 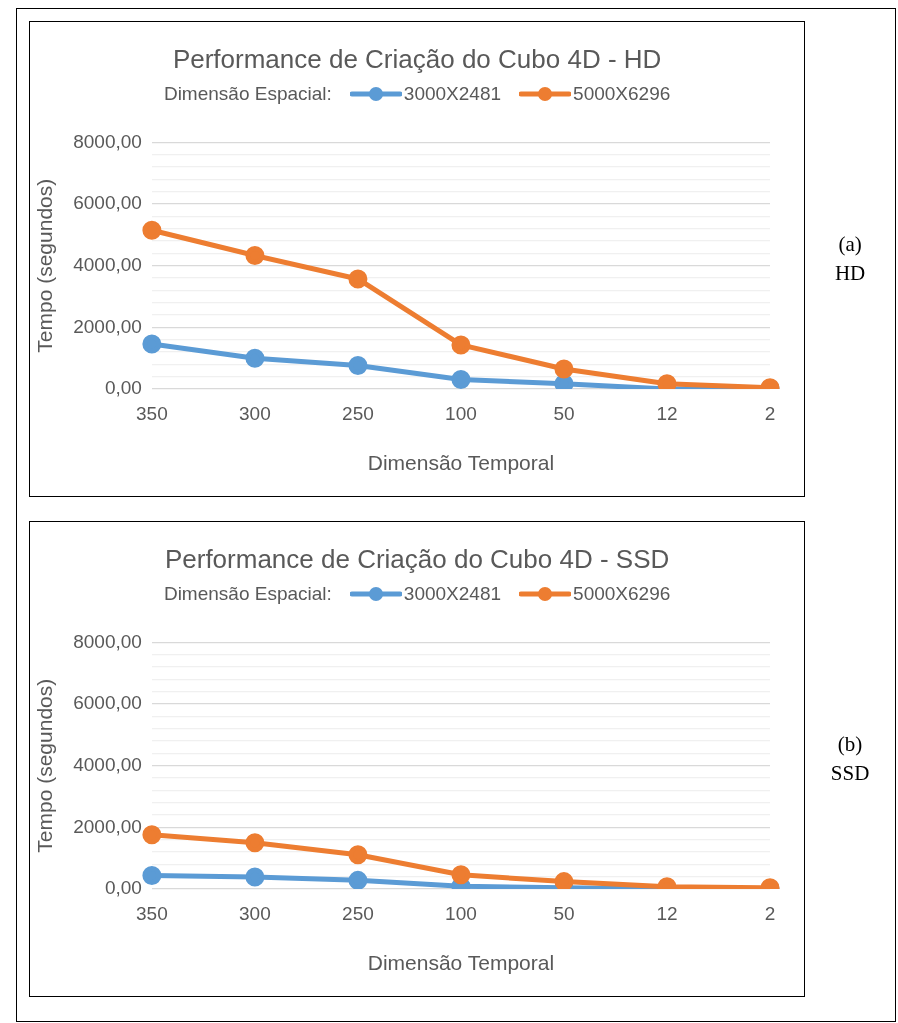 I want to click on text: (b) SSD, so click(x=850, y=758).